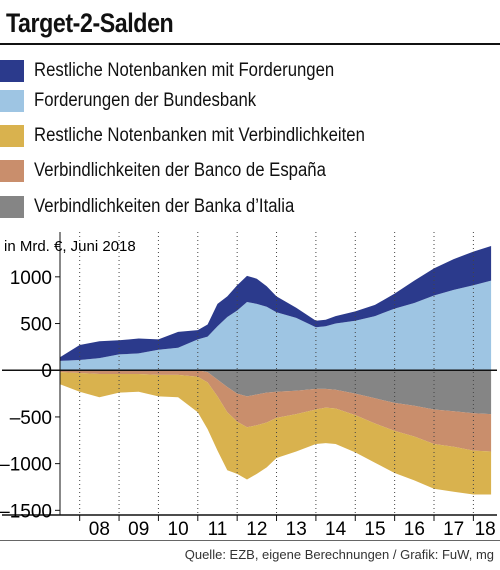 This screenshot has width=500, height=570. I want to click on chart-title: Target-2-Salden, so click(90, 23).